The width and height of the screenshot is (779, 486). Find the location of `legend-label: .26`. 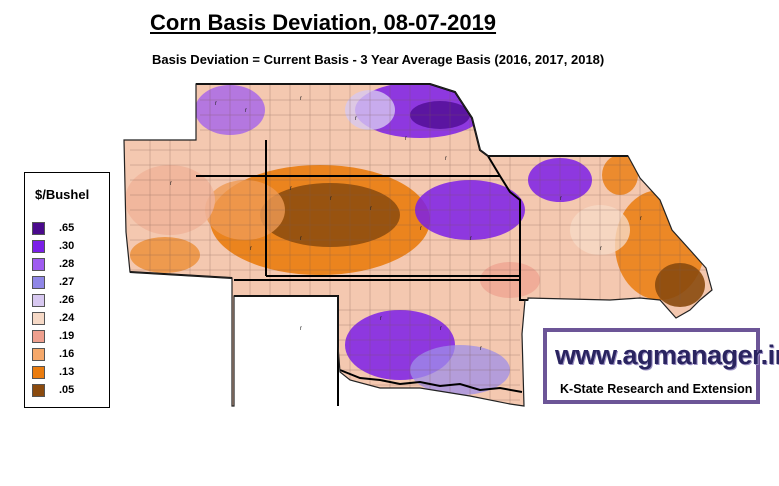

legend-label: .26 is located at coordinates (67, 300).